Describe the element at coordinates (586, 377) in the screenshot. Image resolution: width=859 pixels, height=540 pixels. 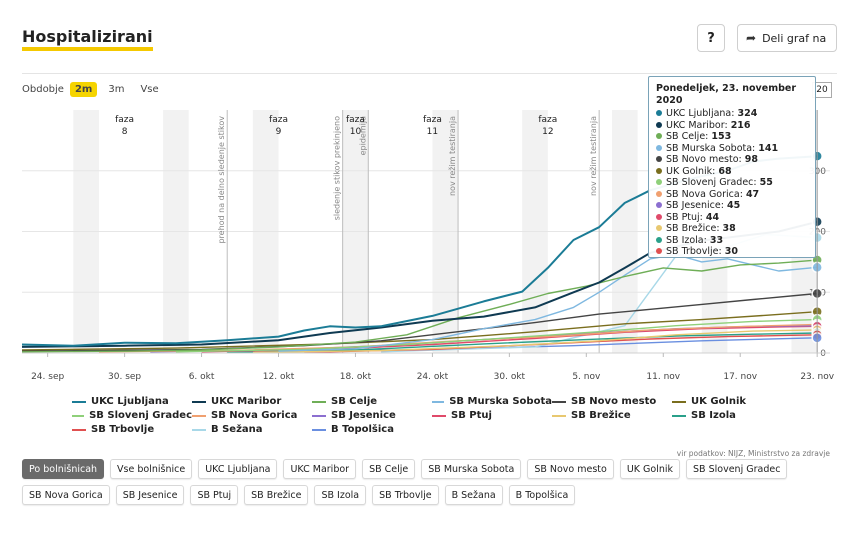
I see `x-tick-label: 5. nov` at that location.